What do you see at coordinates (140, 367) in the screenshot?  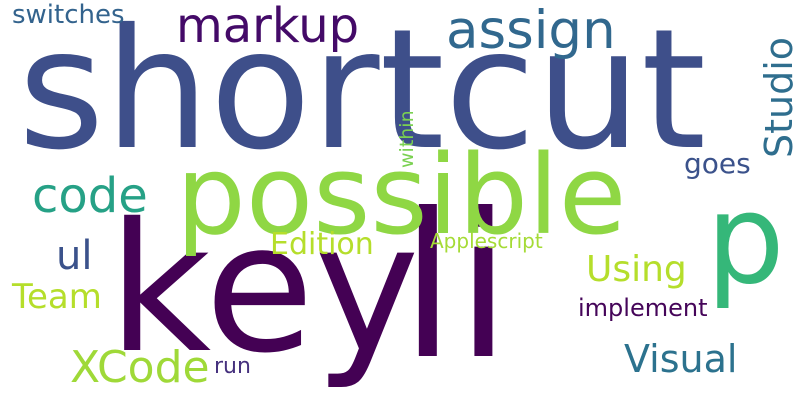 I see `word-xcode: XCode` at bounding box center [140, 367].